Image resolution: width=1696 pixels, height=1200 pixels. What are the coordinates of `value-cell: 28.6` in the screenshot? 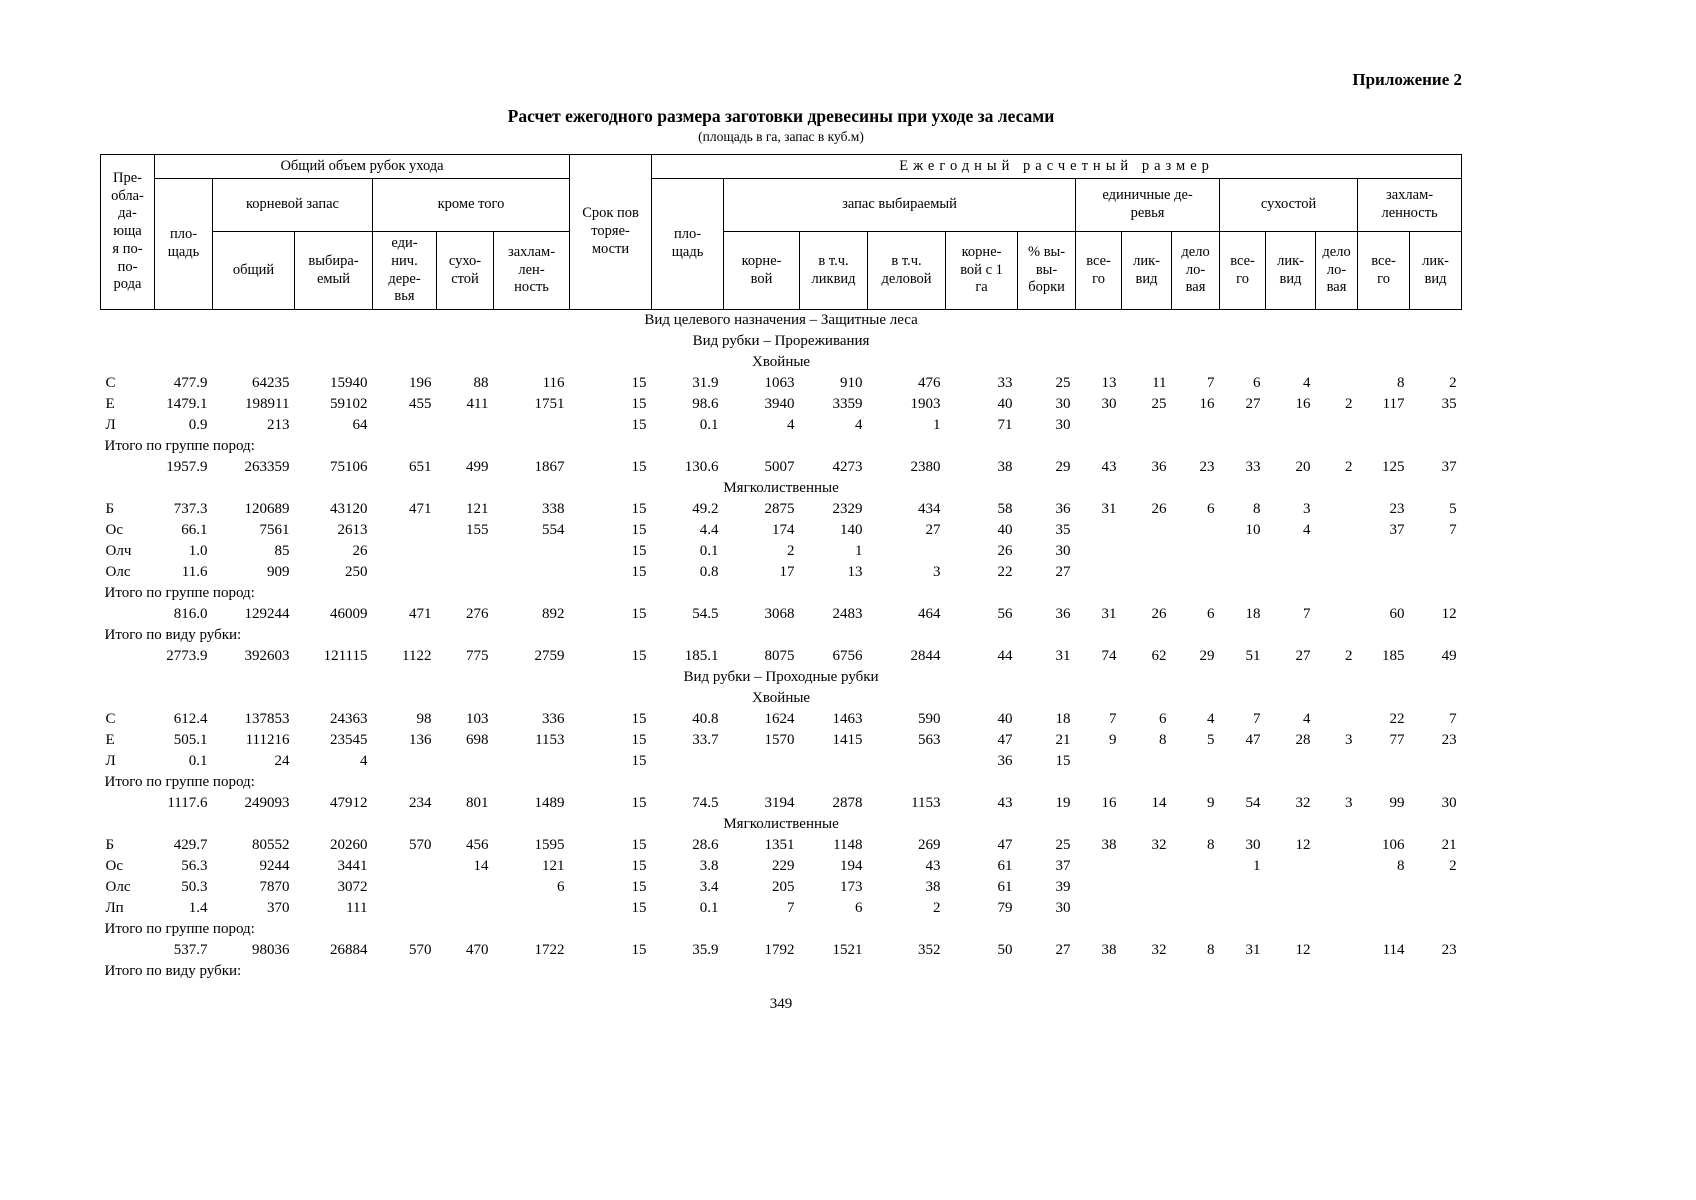 It's located at (705, 845).